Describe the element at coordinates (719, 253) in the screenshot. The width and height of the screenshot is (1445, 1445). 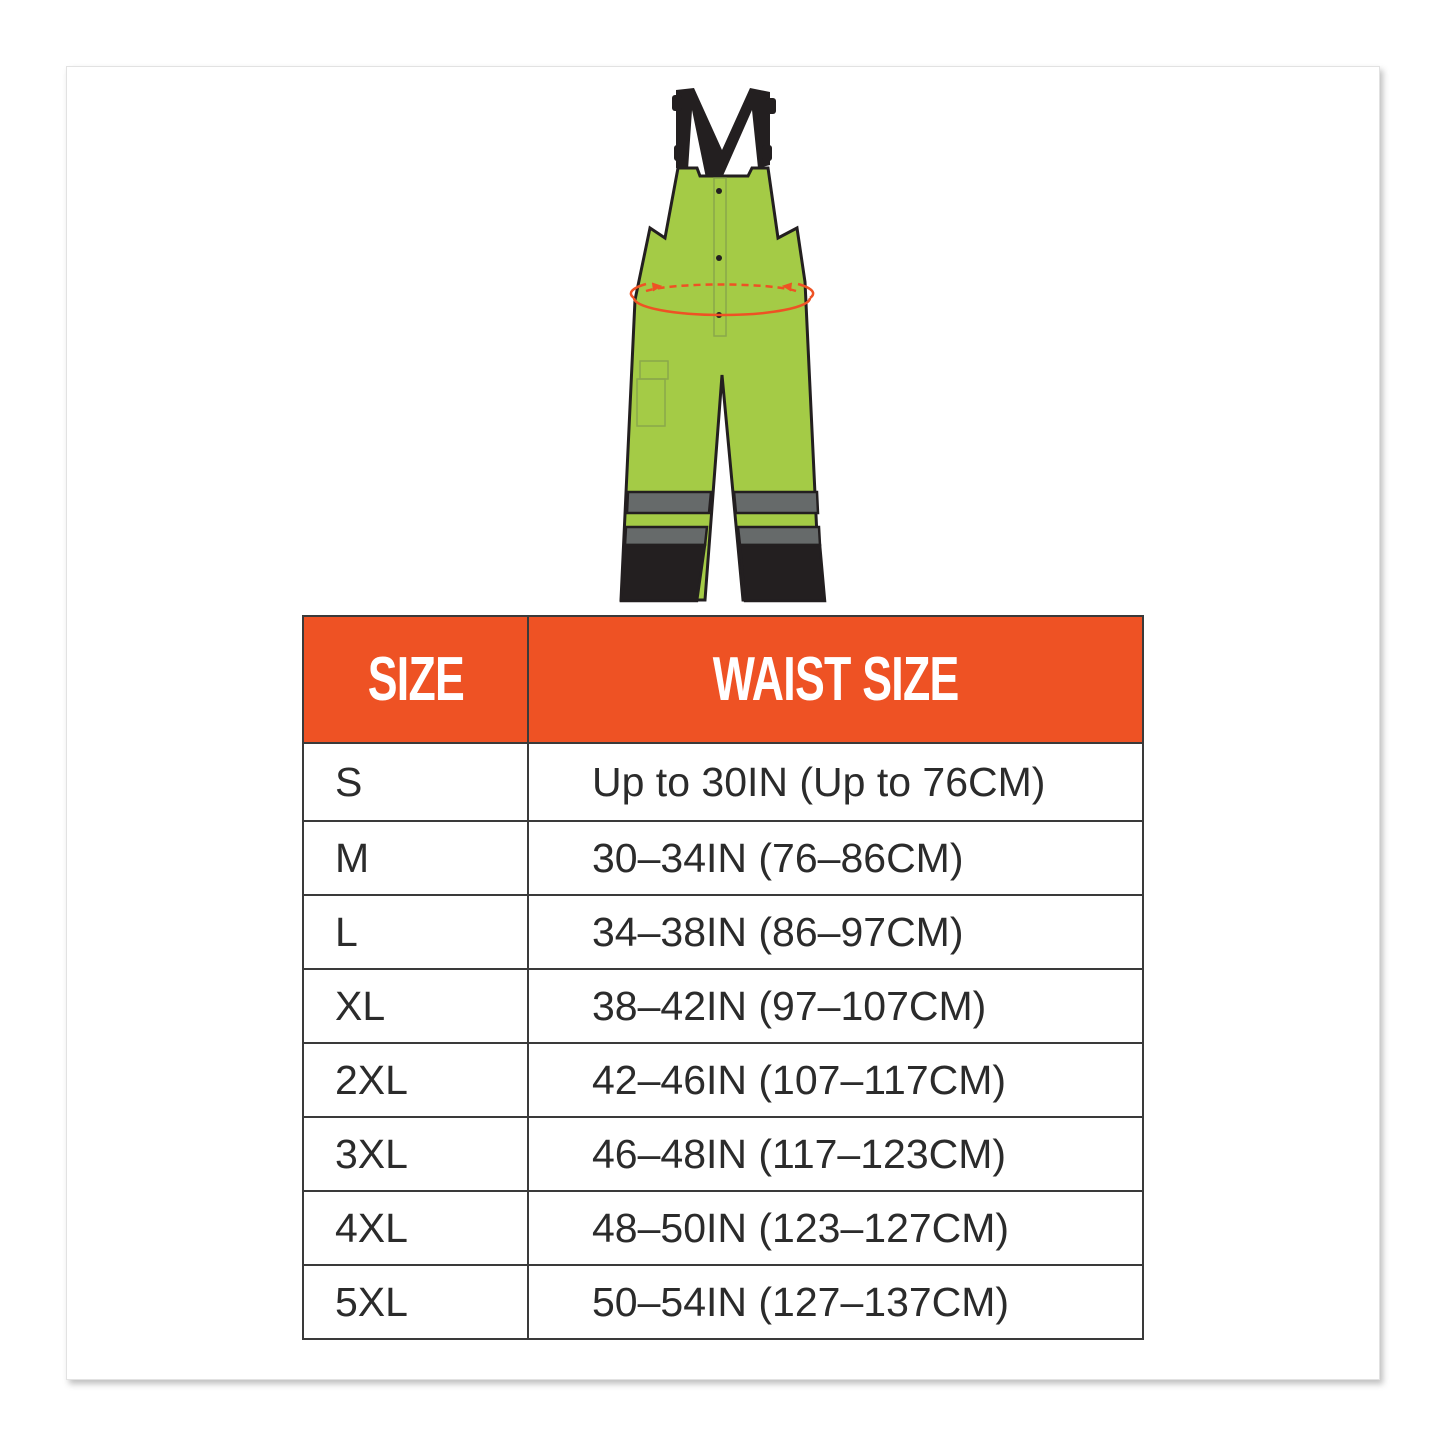
I see `snap-buttons` at that location.